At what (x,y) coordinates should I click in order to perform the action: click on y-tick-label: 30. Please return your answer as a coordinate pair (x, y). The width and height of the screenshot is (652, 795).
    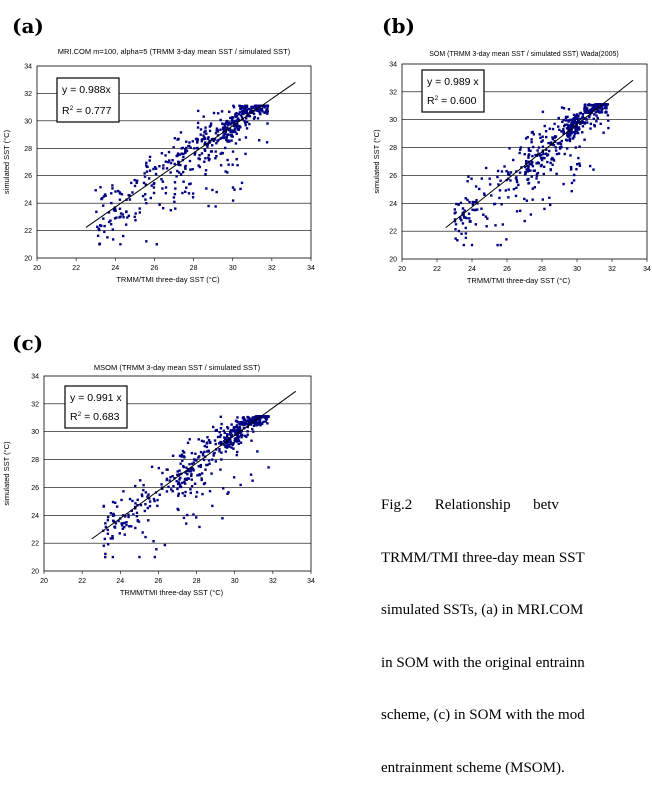
    Looking at the image, I should click on (393, 120).